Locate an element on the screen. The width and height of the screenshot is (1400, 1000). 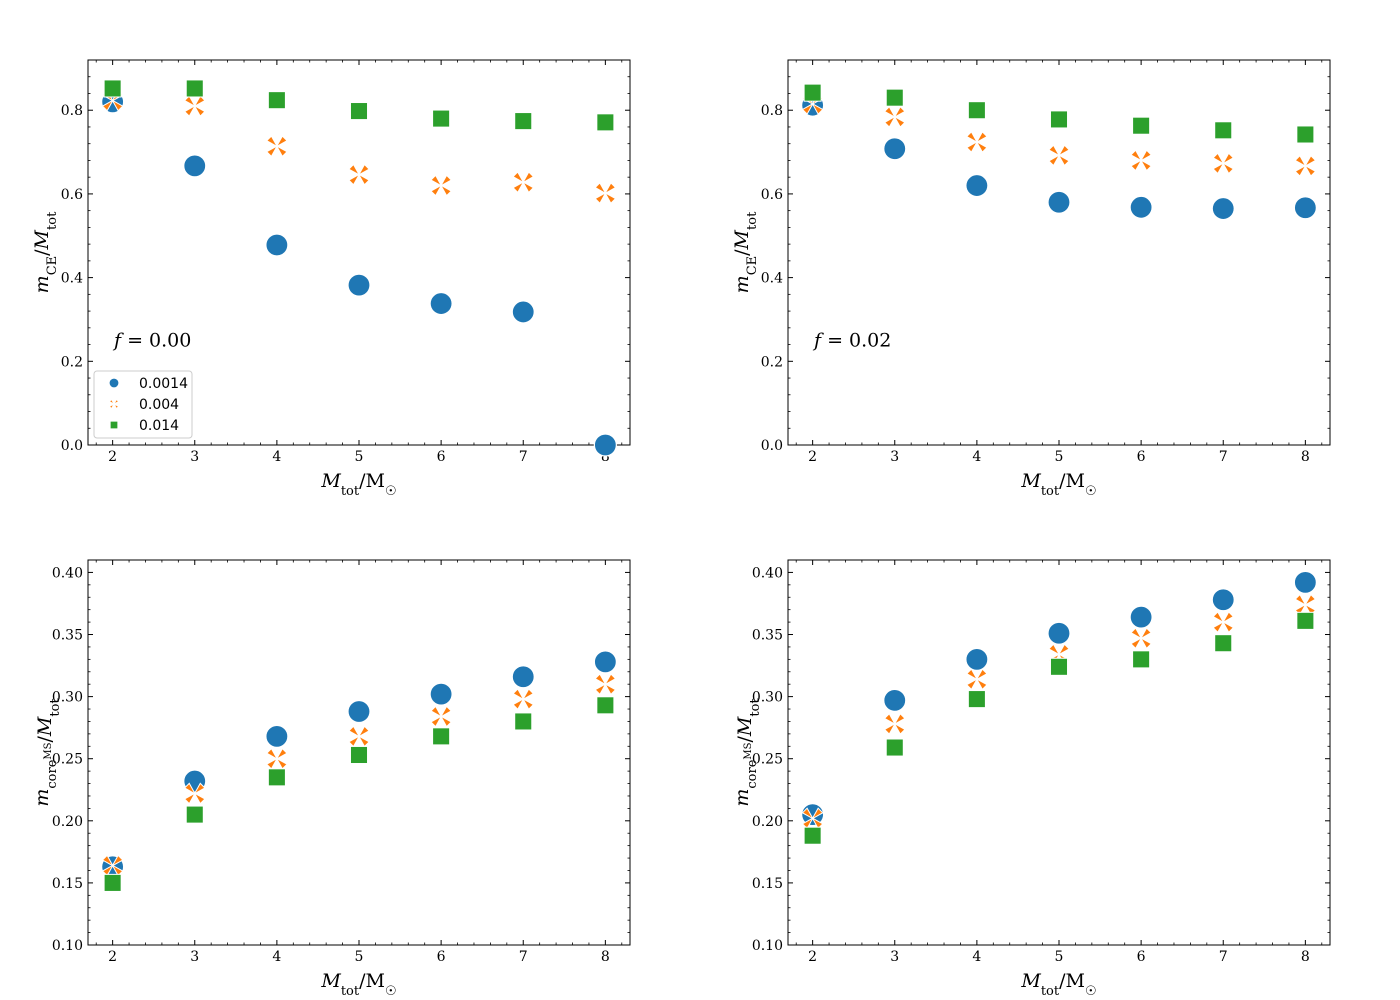
legend-marker-square is located at coordinates (114, 425).